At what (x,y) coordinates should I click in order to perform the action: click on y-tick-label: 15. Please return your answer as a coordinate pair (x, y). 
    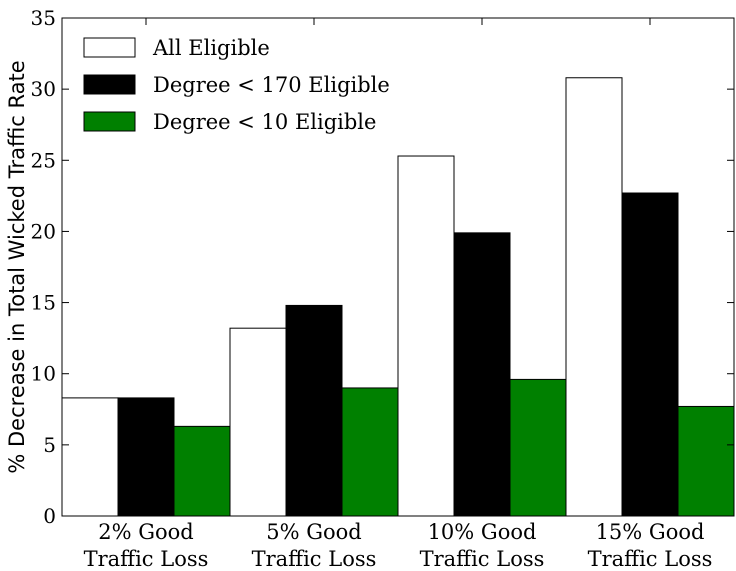
    Looking at the image, I should click on (43, 303).